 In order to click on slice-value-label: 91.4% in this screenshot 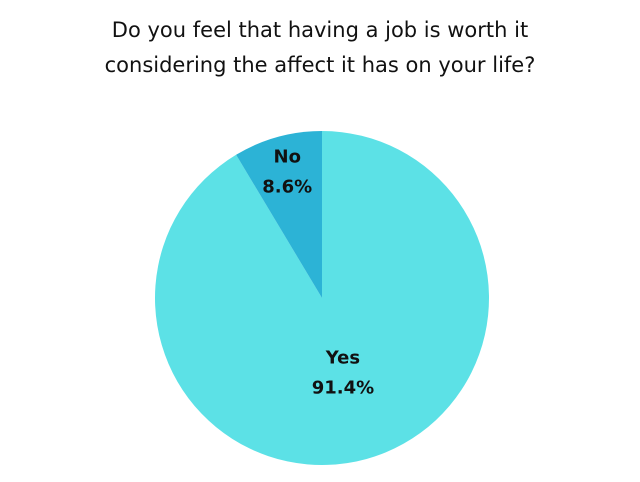, I will do `click(343, 388)`.